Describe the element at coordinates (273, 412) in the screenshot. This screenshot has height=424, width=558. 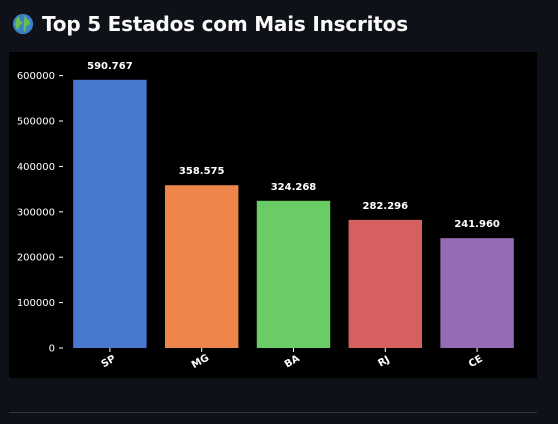
I see `divider` at that location.